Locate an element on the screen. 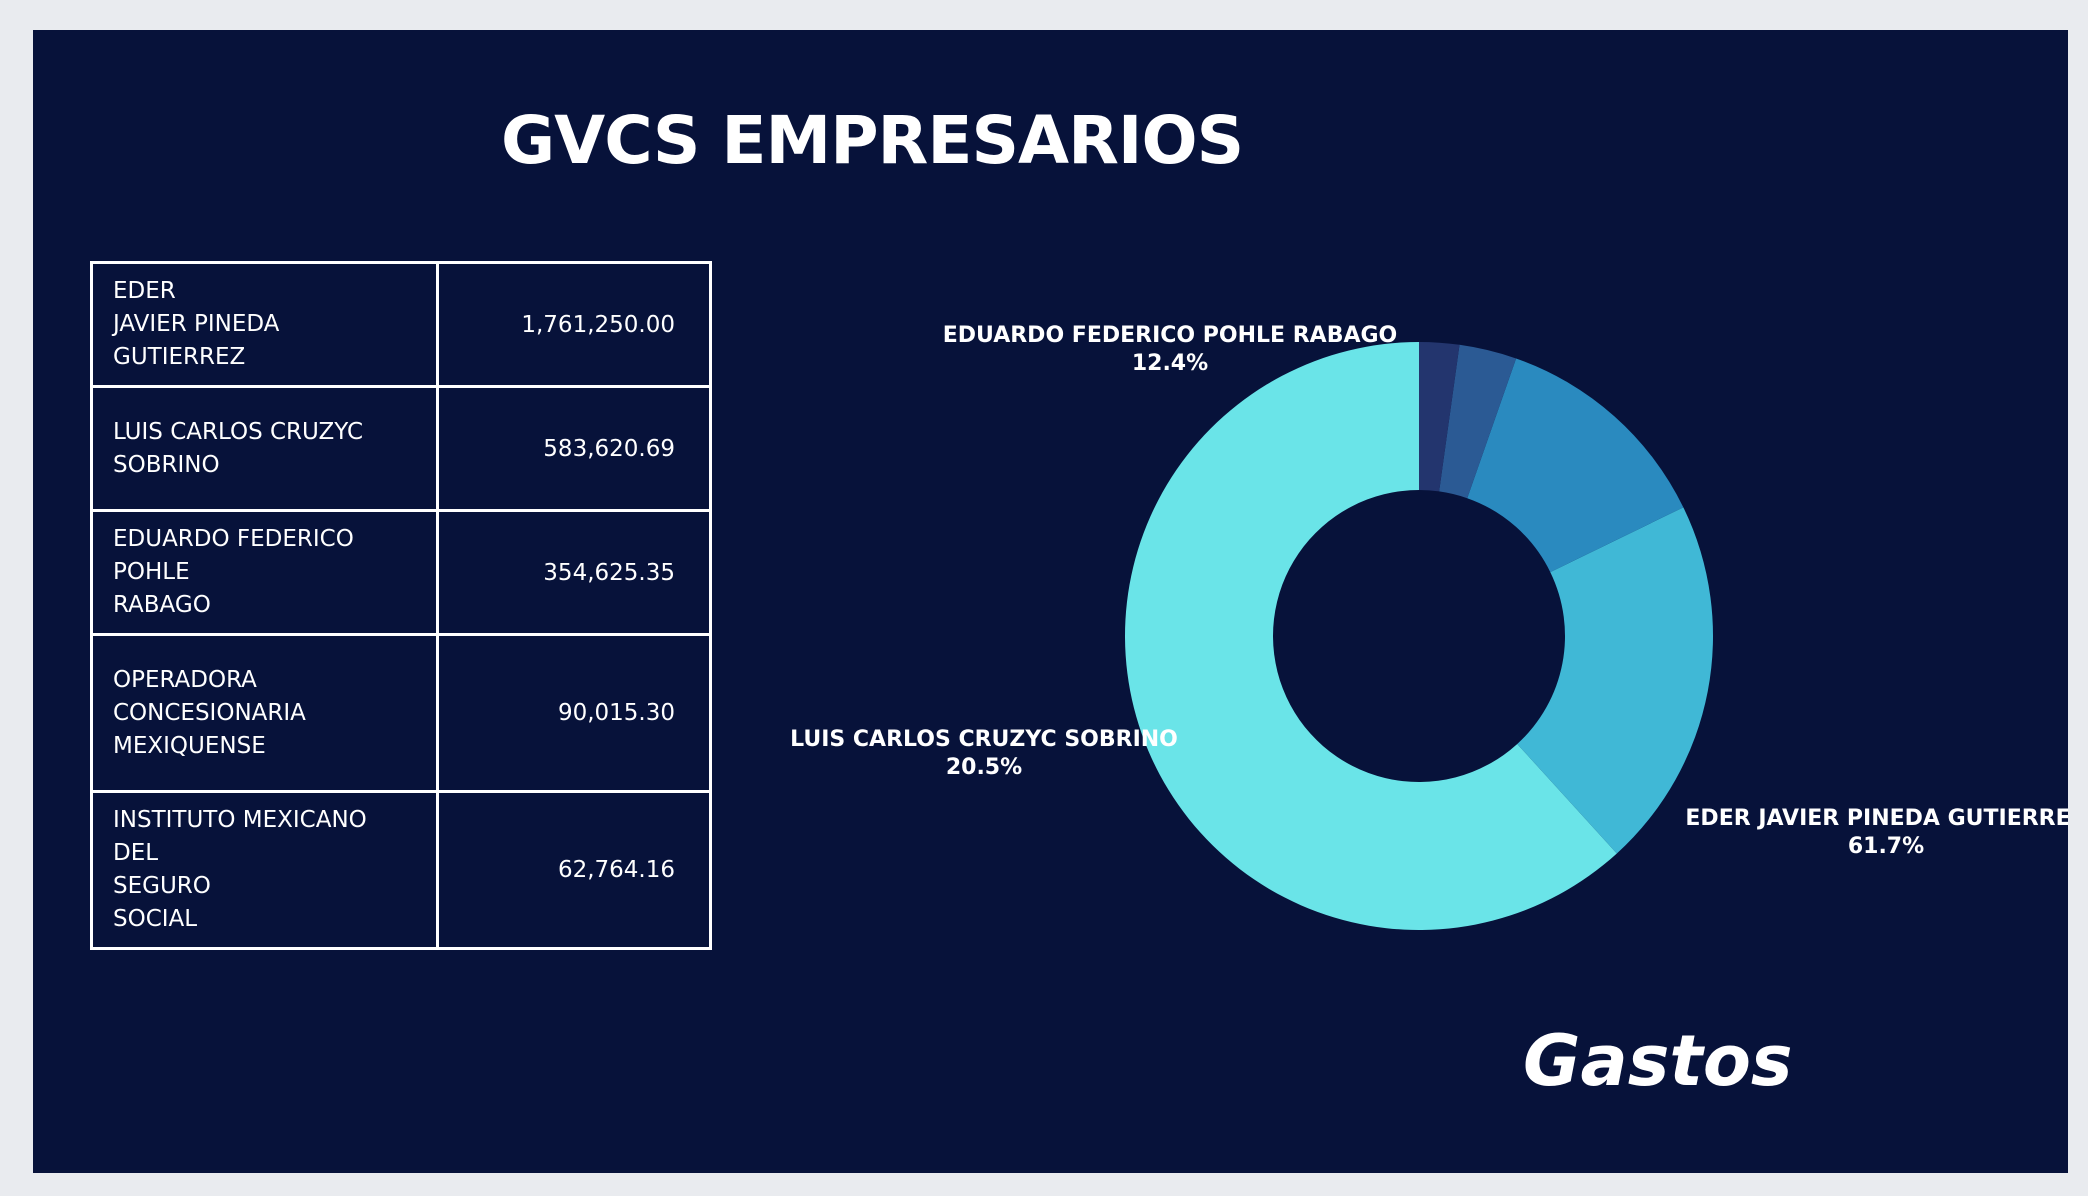  pie-label-percent: 12.4% is located at coordinates (1170, 363).